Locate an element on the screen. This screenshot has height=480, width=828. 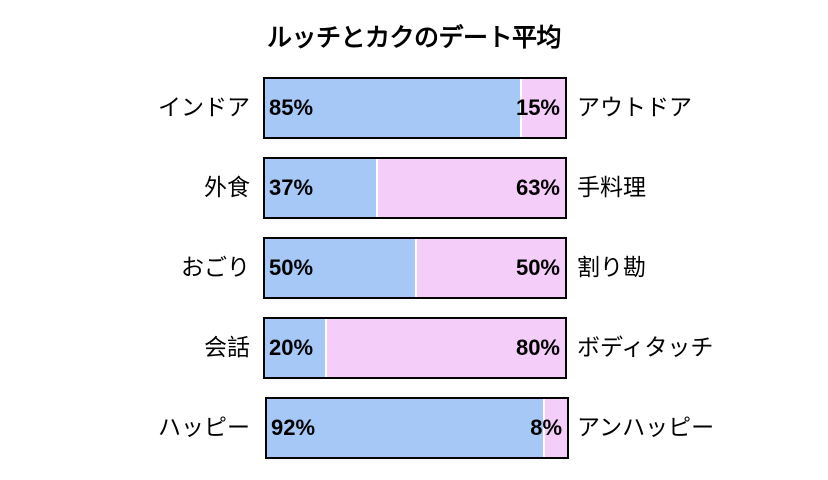
row-right-label: 手料理 is located at coordinates (611, 188).